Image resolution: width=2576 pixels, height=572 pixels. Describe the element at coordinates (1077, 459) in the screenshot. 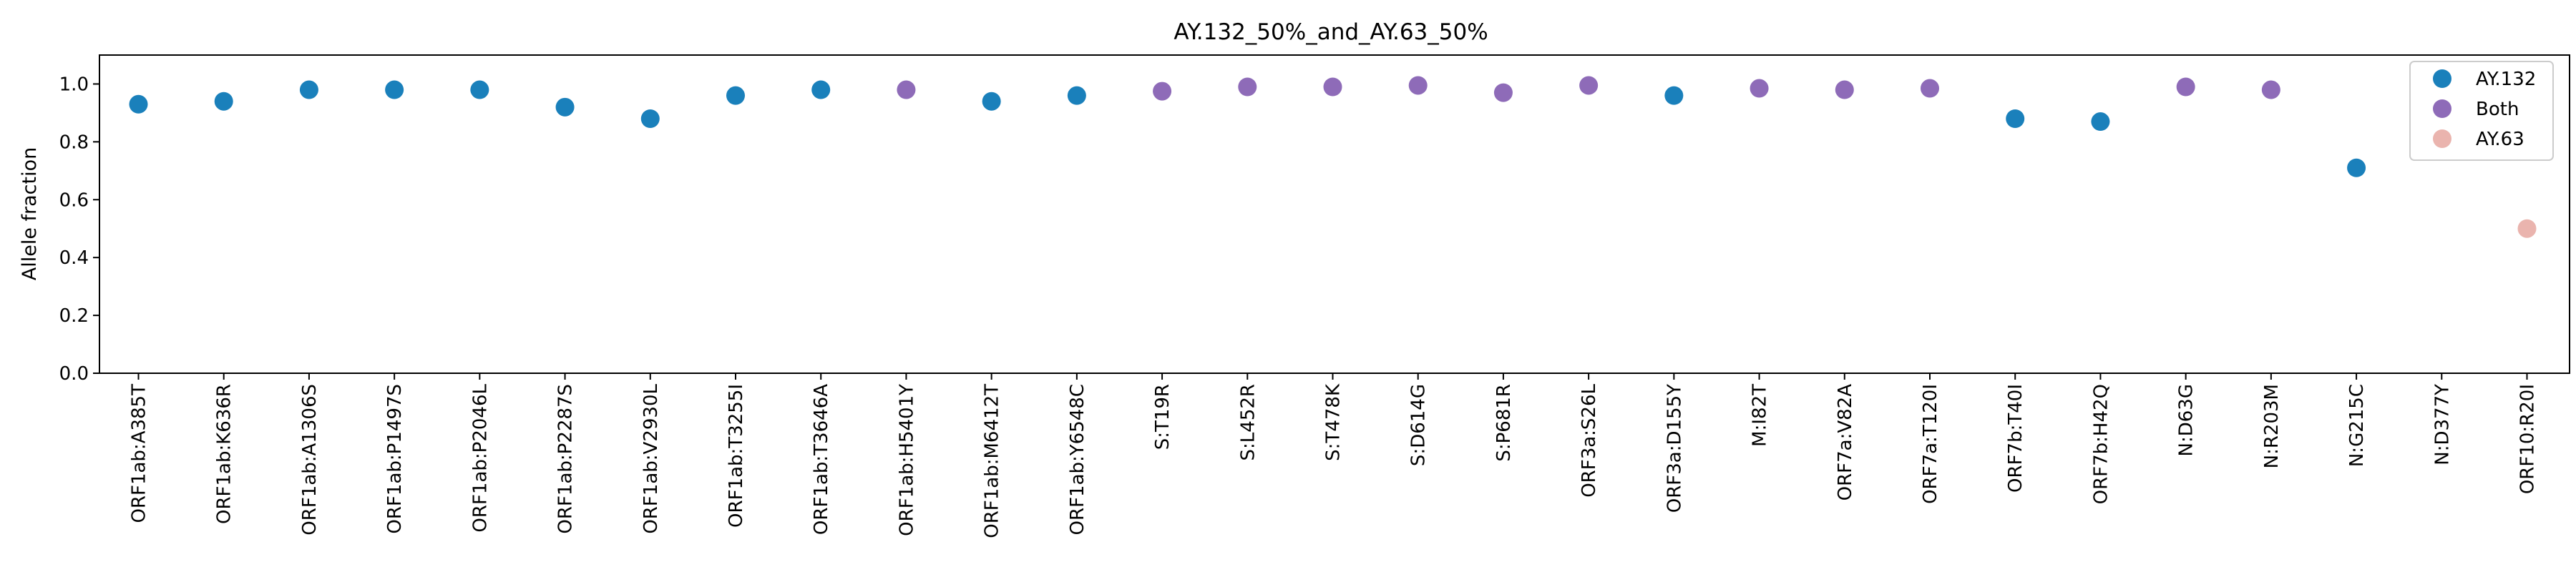

I see `x-tick-label: ORF1ab:Y6548C` at that location.